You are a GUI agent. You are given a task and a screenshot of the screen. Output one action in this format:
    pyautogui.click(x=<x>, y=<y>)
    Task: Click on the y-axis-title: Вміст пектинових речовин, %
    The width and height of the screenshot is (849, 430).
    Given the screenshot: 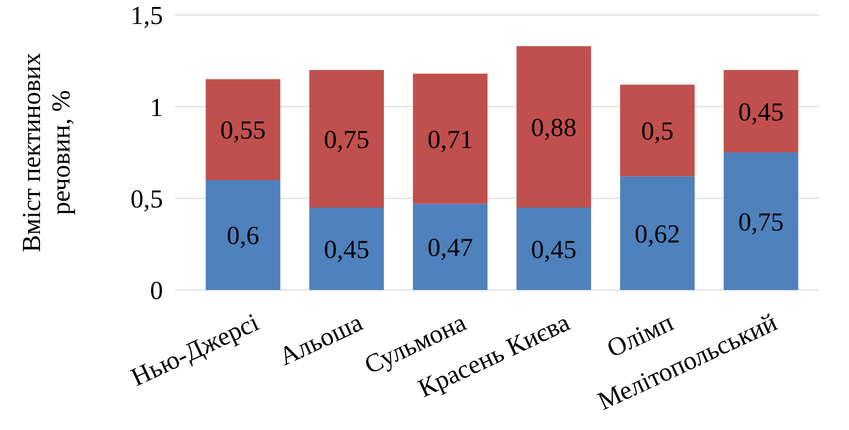 What is the action you would take?
    pyautogui.click(x=46, y=152)
    